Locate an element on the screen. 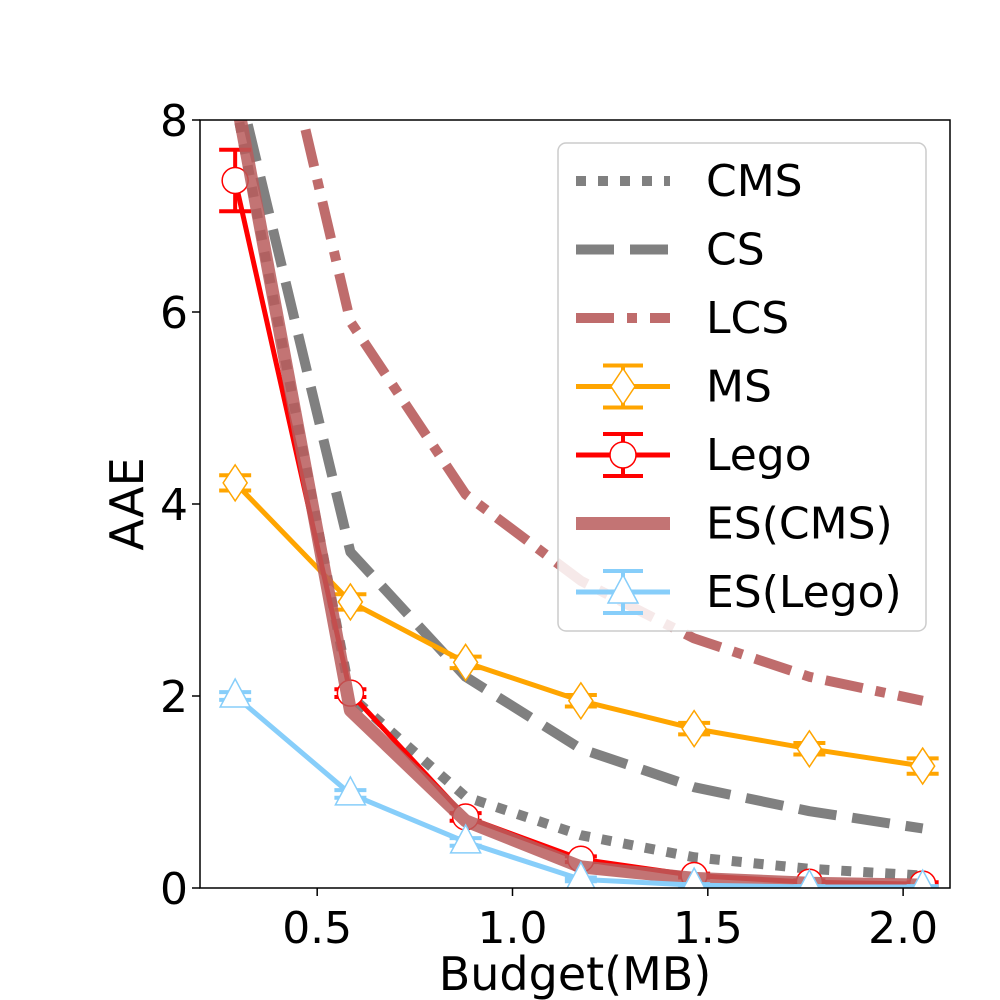 This screenshot has height=1000, width=1000. legend-item: ES(Lego) is located at coordinates (739, 592).